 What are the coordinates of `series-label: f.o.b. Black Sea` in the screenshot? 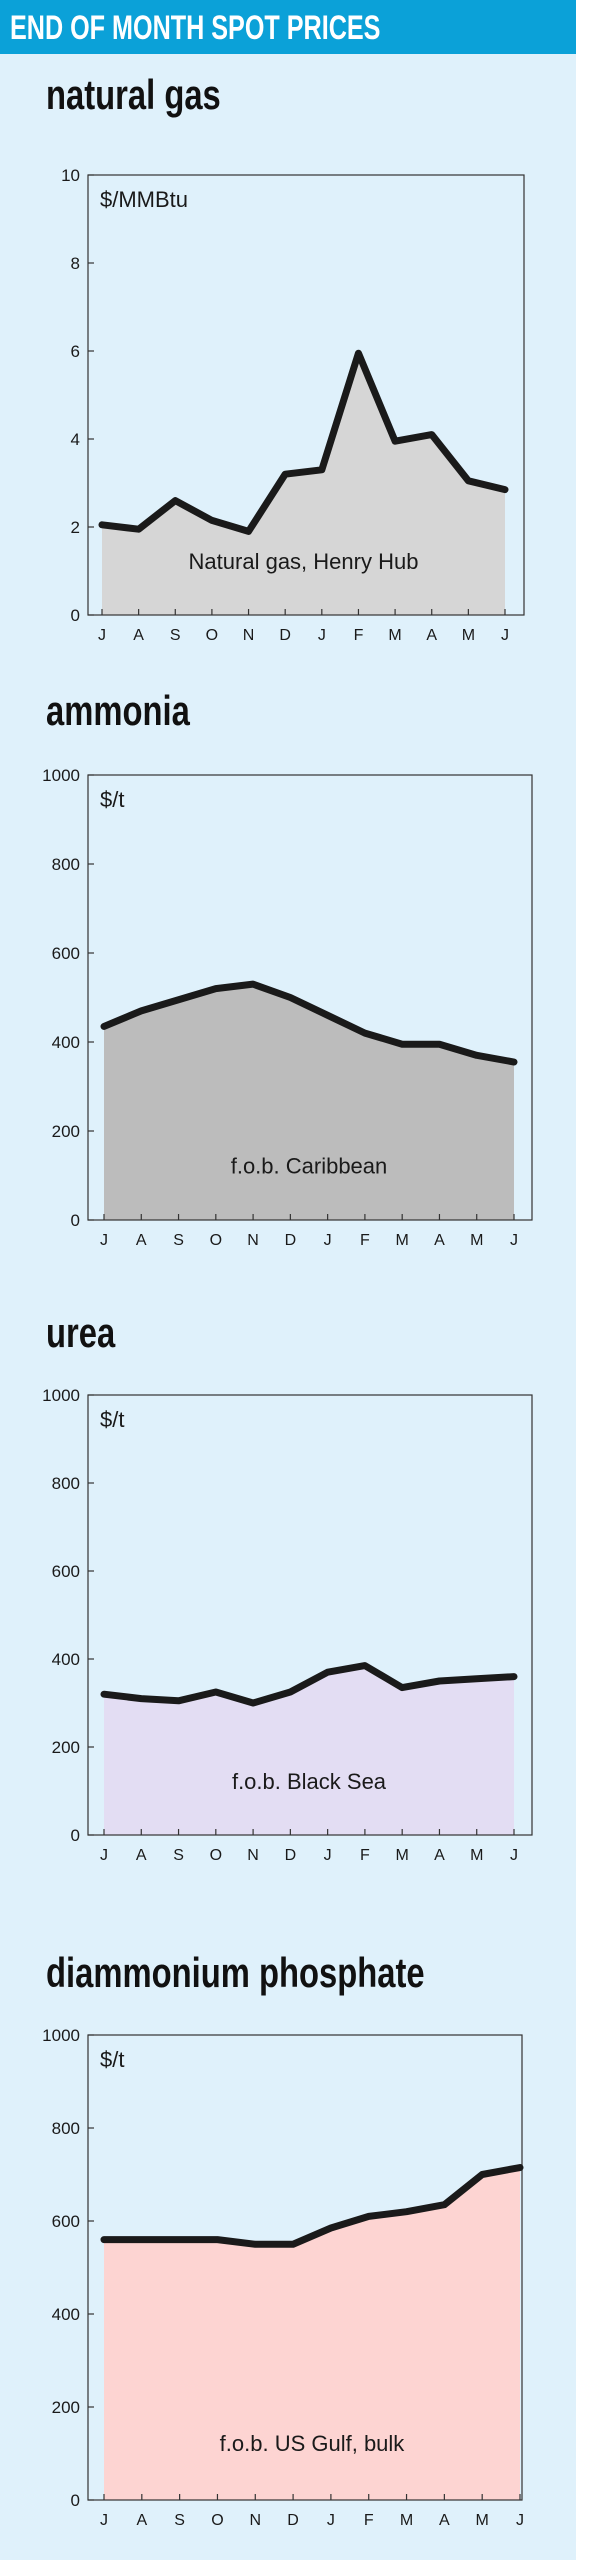 It's located at (309, 1781).